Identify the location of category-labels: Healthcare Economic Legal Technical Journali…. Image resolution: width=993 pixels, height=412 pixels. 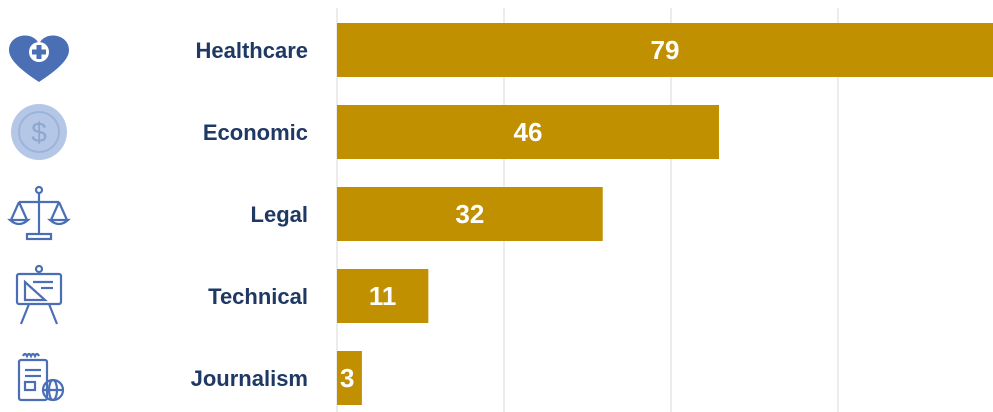
(249, 214).